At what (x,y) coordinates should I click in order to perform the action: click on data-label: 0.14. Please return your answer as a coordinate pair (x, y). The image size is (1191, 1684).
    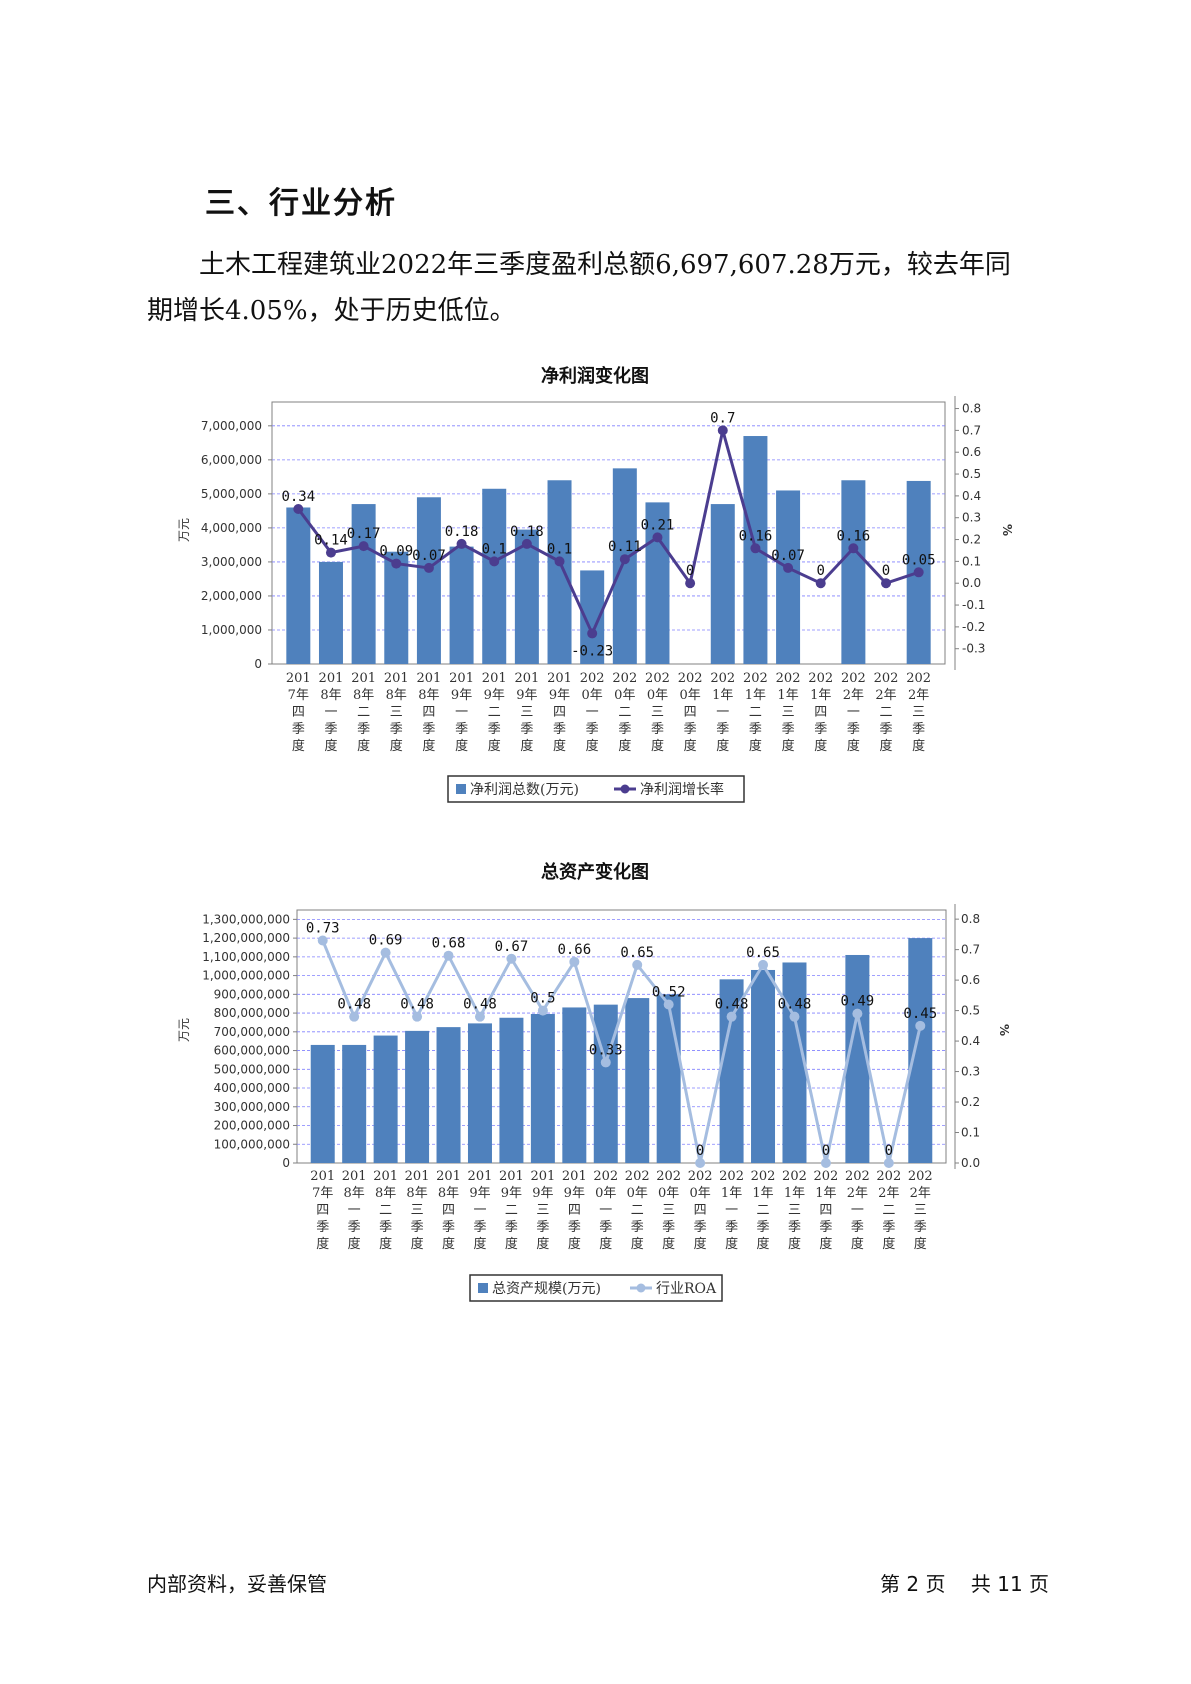
    Looking at the image, I should click on (331, 541).